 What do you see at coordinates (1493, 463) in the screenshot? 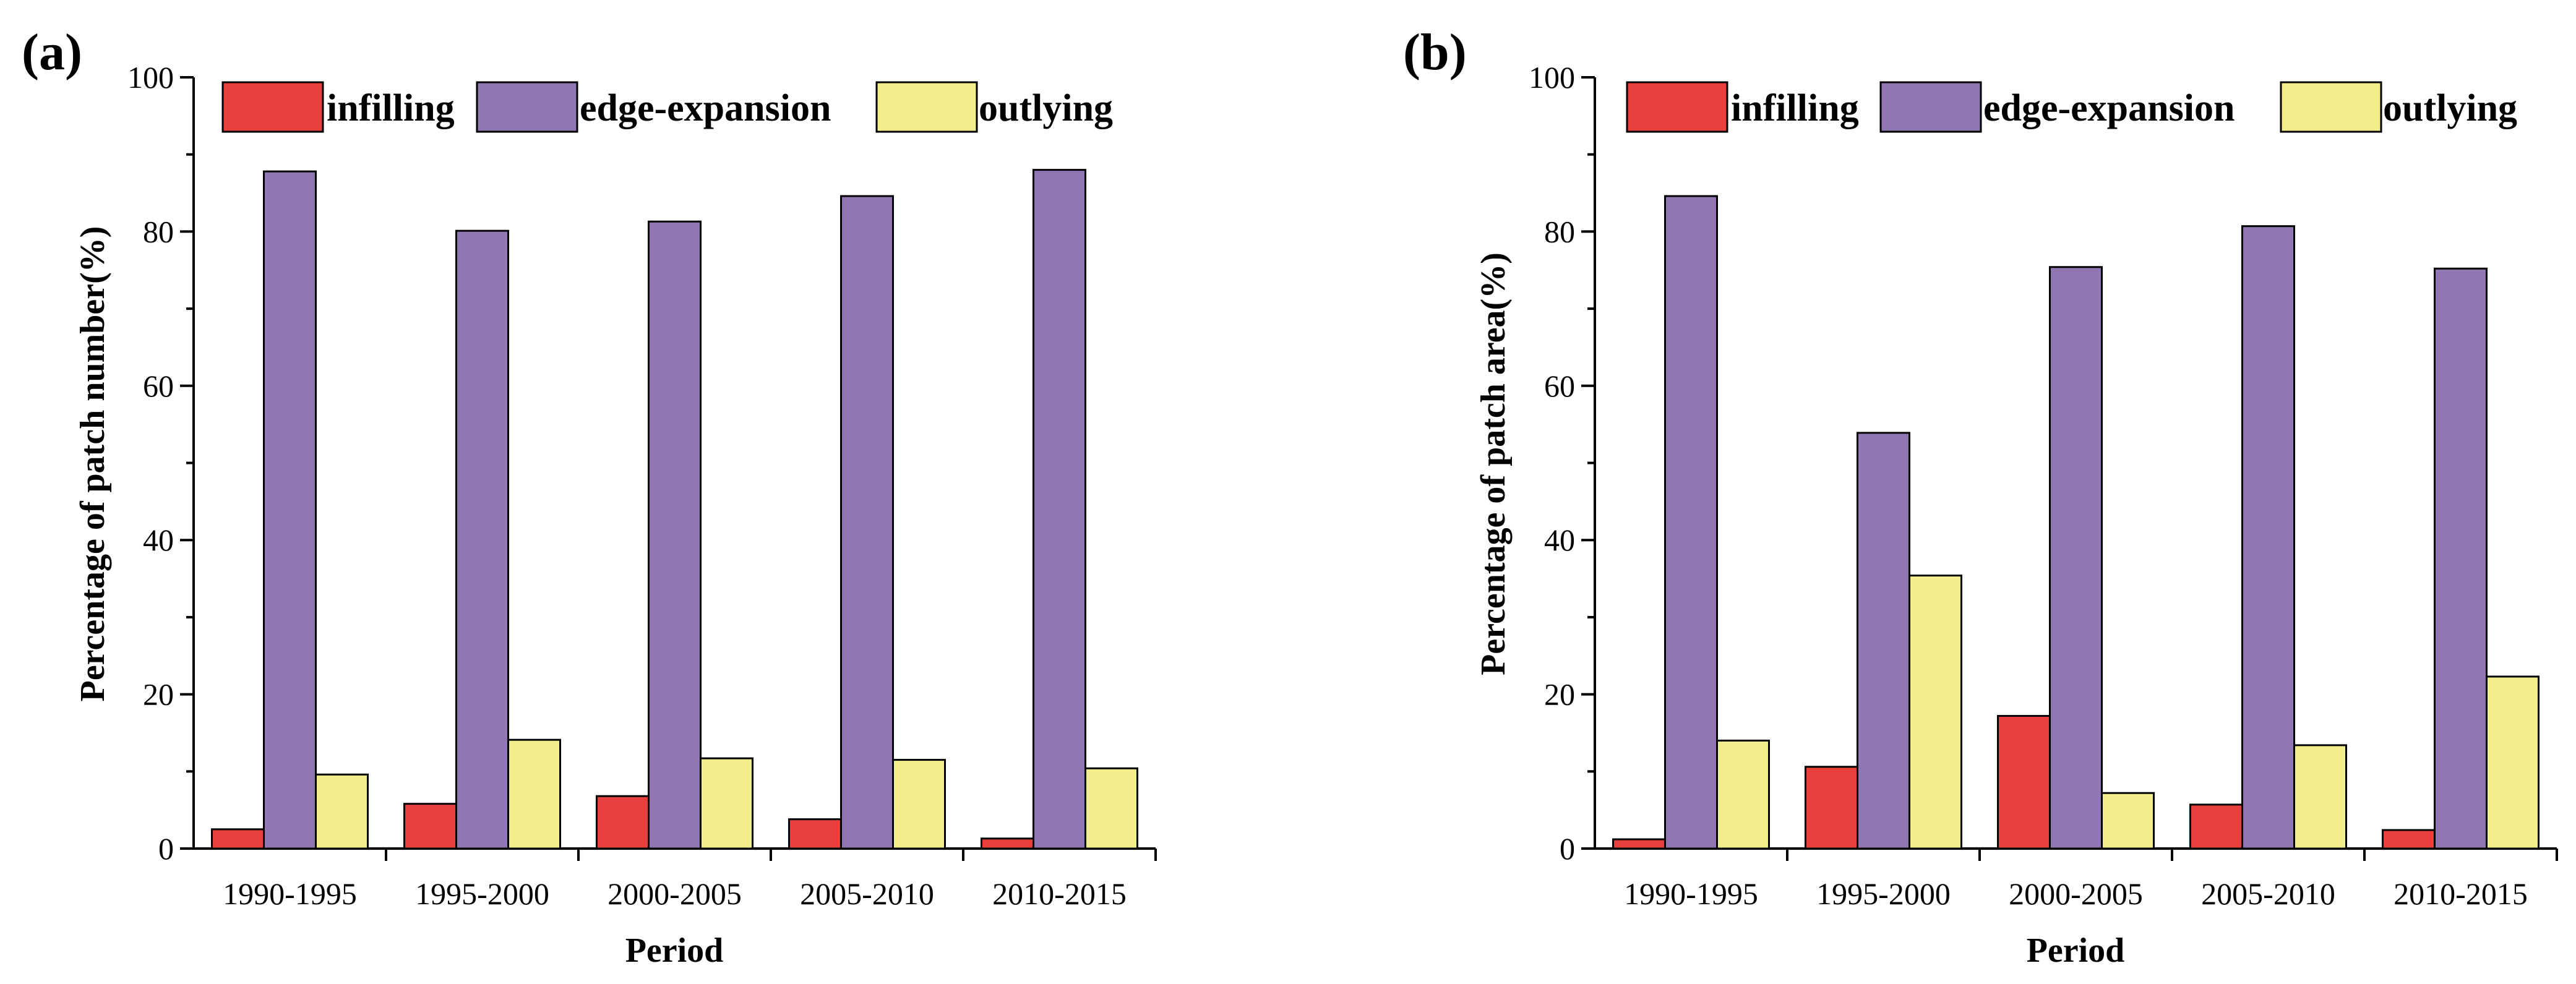
I see `y-axis-title: Percentage of patch area(%)` at bounding box center [1493, 463].